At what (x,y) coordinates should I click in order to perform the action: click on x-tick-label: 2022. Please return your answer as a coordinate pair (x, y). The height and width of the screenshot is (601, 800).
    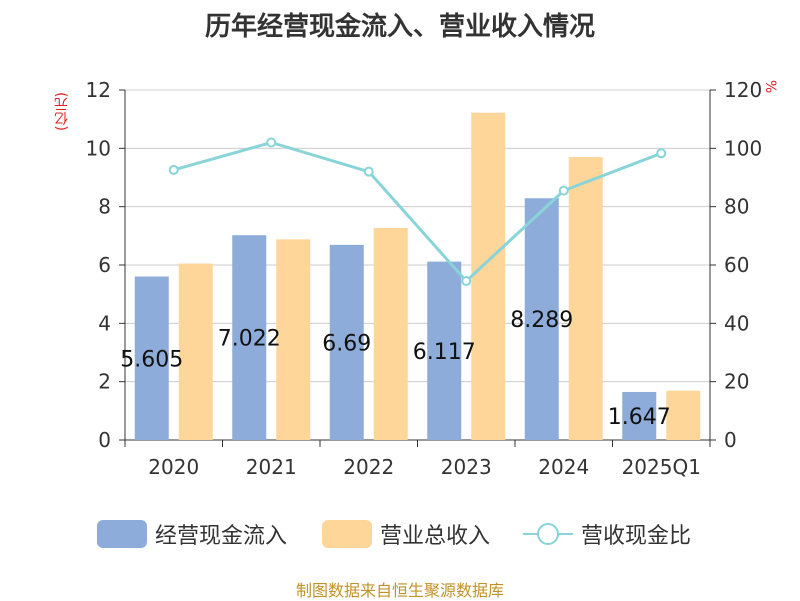
    Looking at the image, I should click on (368, 467).